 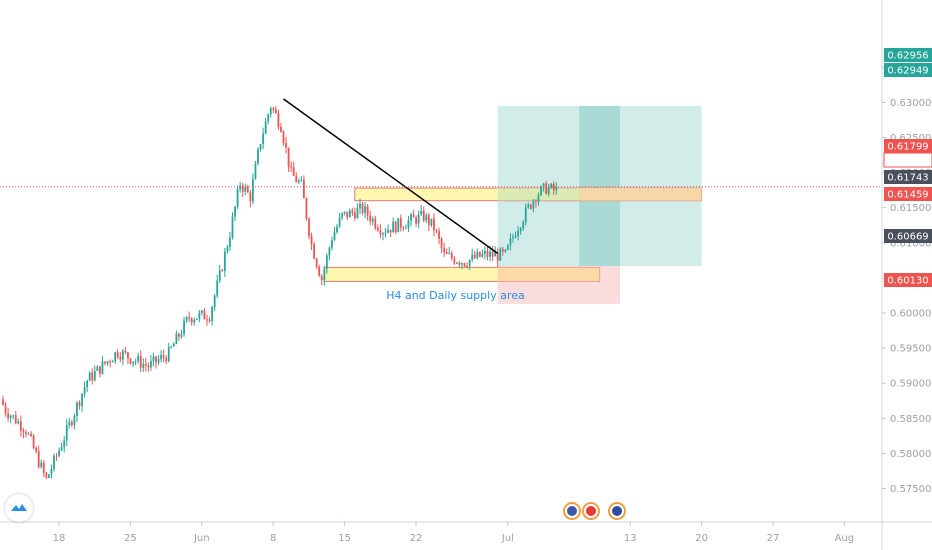 I want to click on trend-line, so click(x=390, y=176).